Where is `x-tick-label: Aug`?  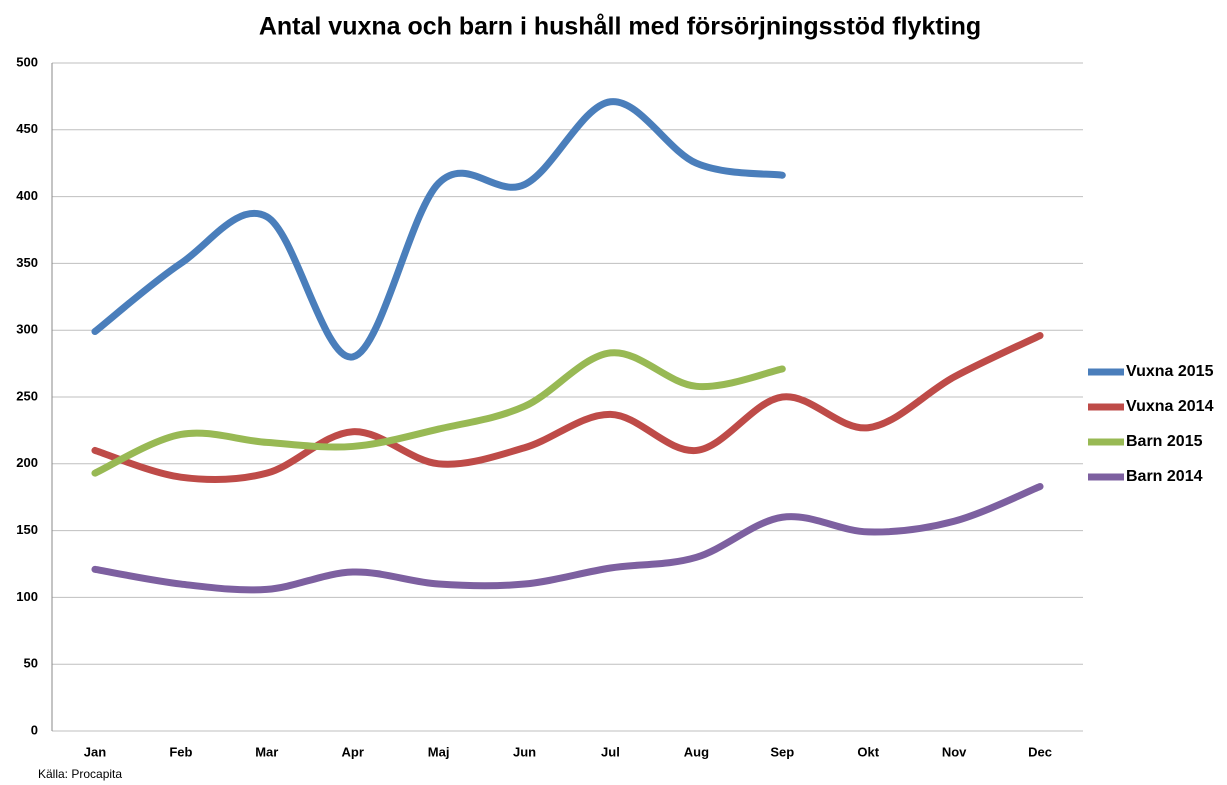 x-tick-label: Aug is located at coordinates (696, 751).